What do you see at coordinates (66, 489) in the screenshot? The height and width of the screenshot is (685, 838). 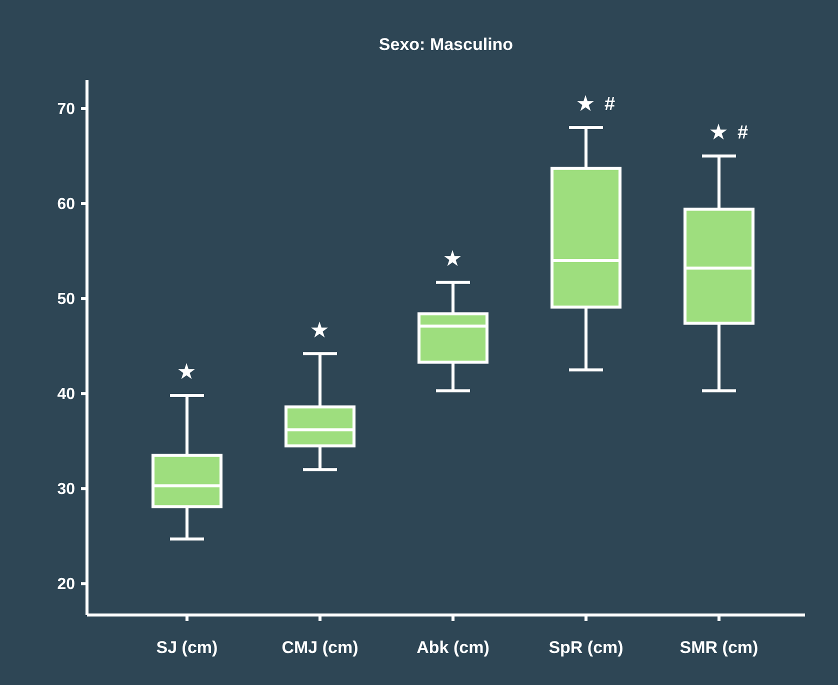 I see `y-tick-label: 30` at bounding box center [66, 489].